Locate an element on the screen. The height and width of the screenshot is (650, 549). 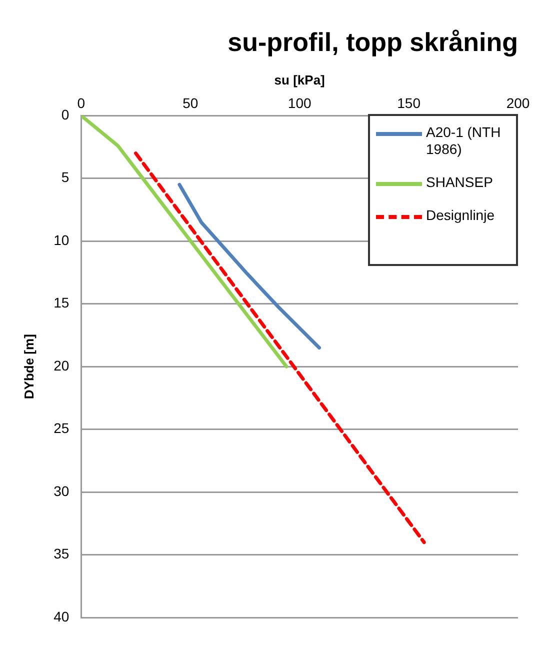
legend-label: A20-1 (NTH 1986) is located at coordinates (464, 141).